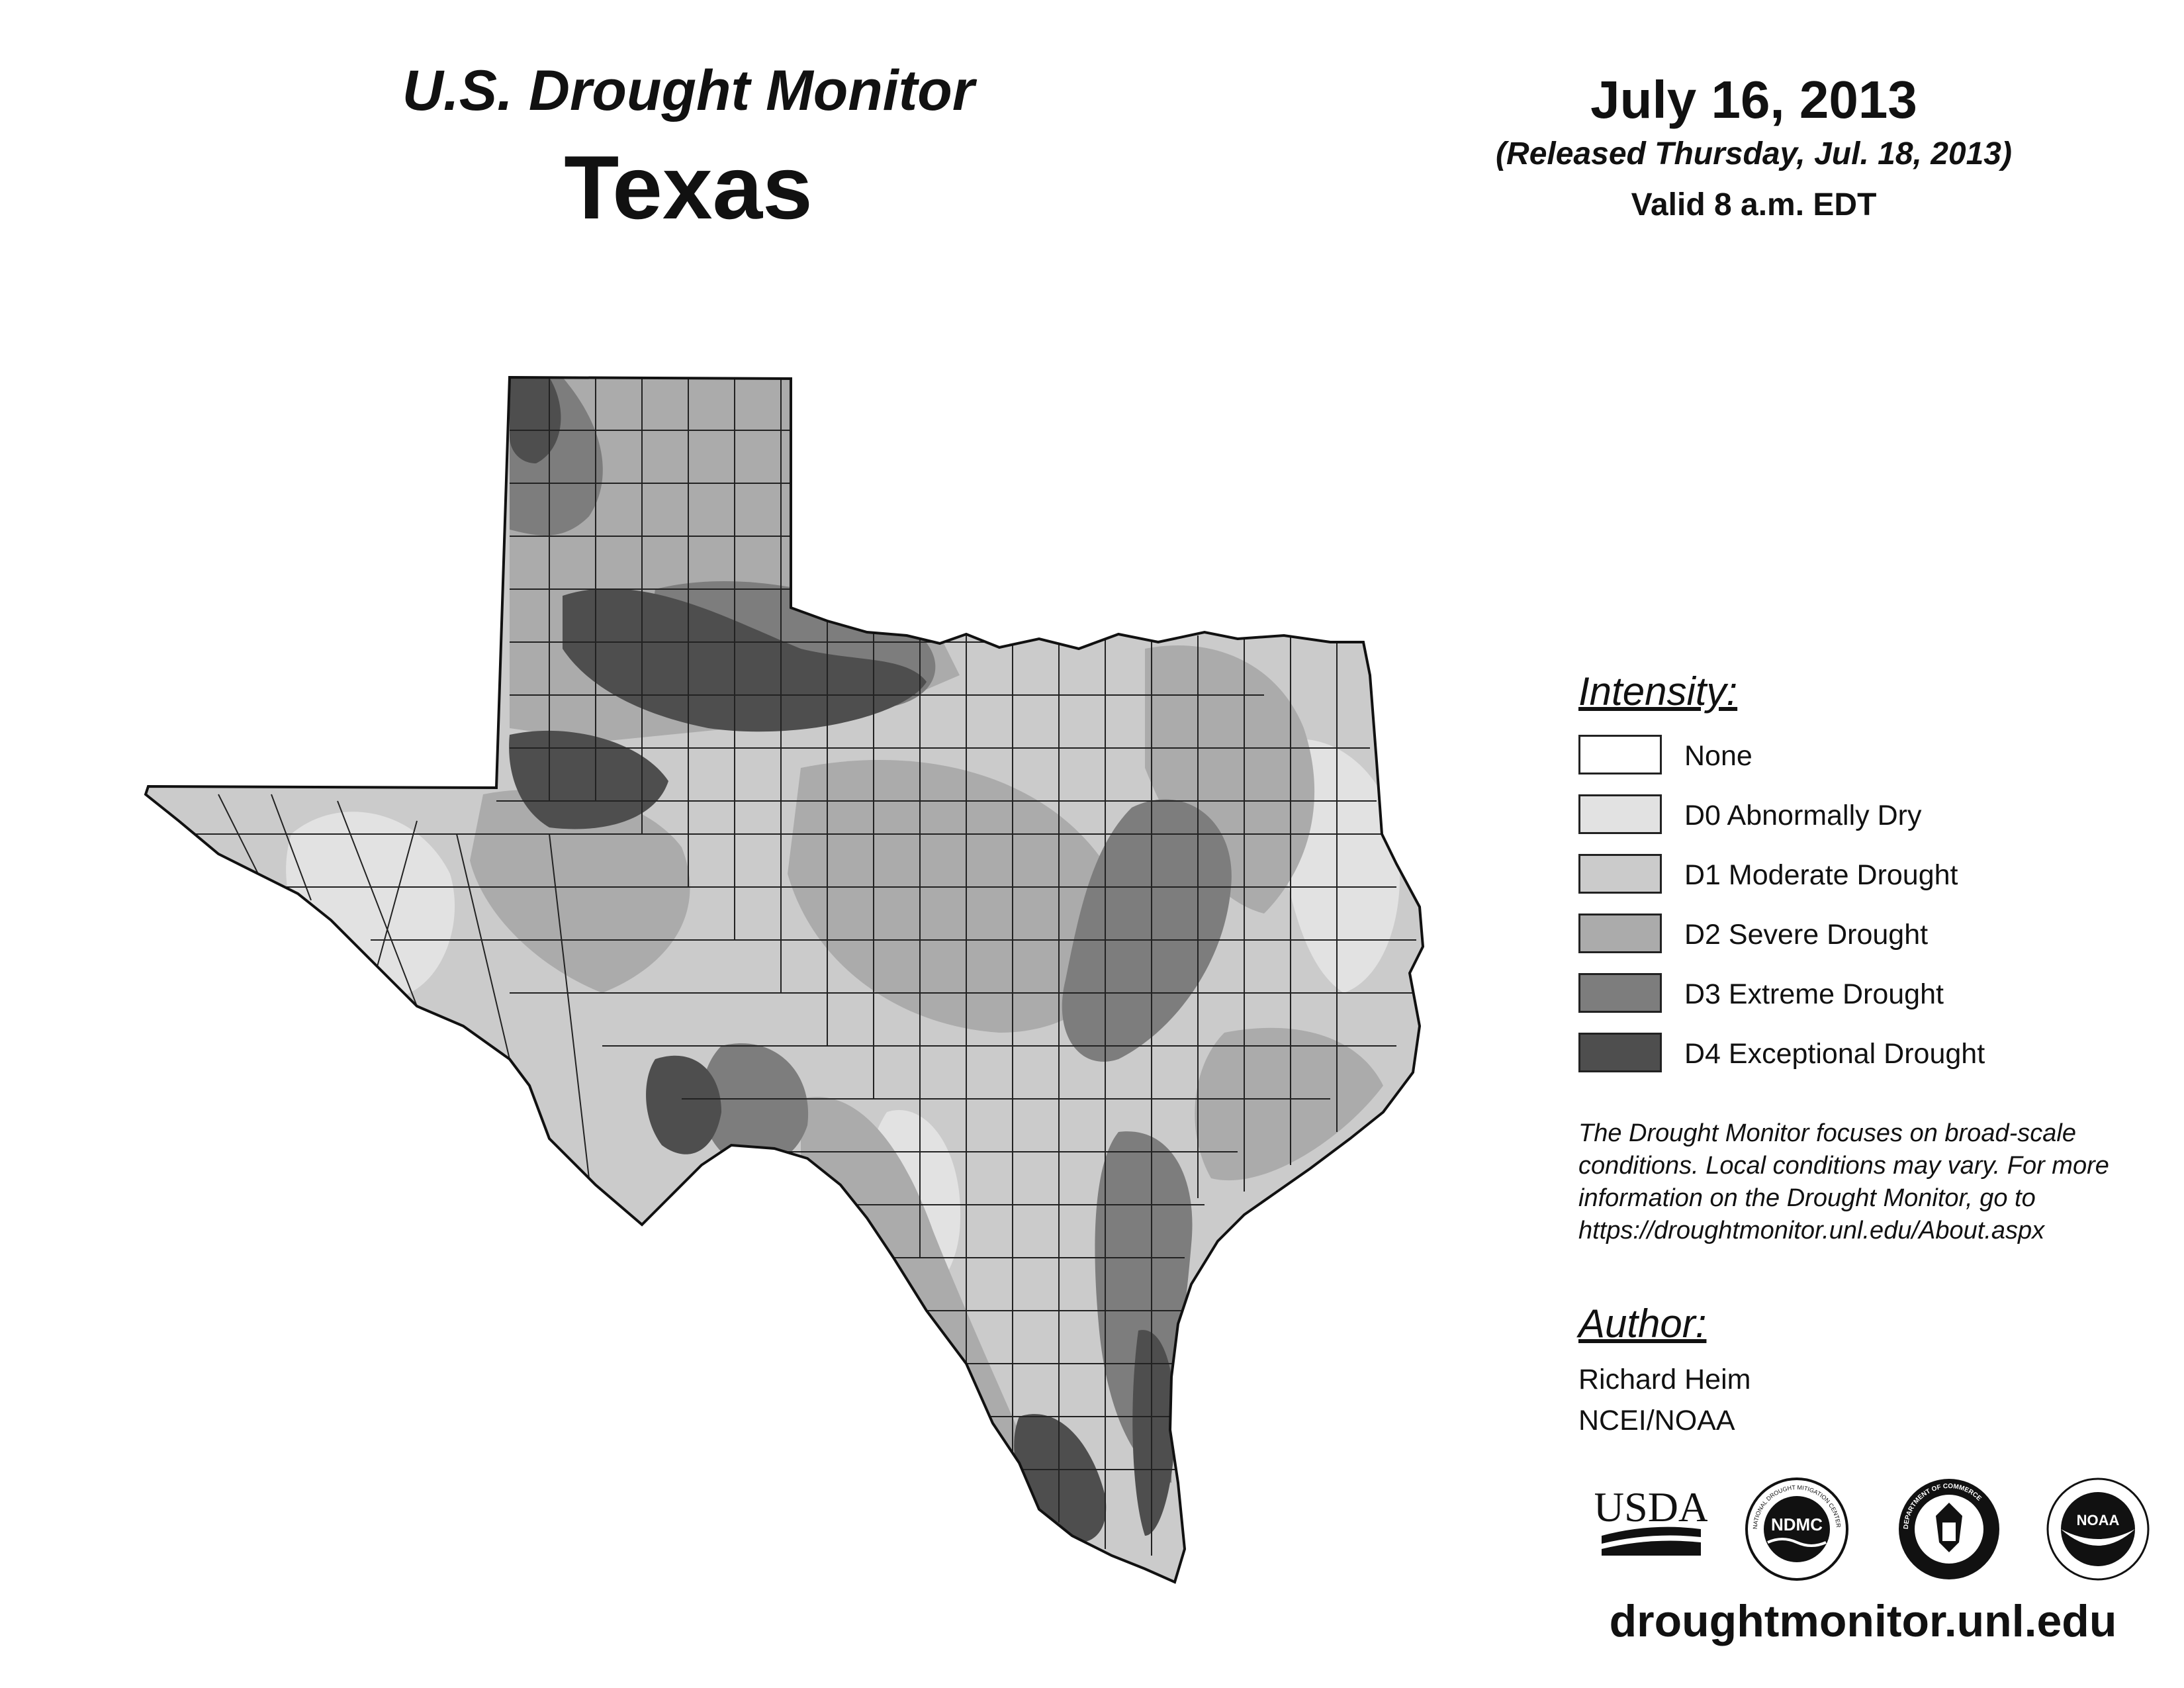  What do you see at coordinates (755, 1104) in the screenshot?
I see `d3-area-west` at bounding box center [755, 1104].